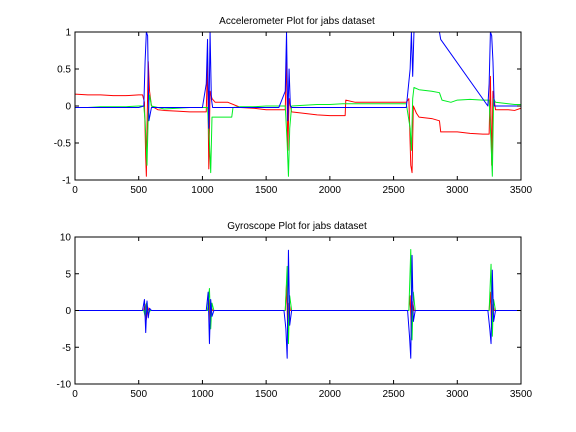  I want to click on gyroscope-x-tick-label: 1000, so click(202, 394).